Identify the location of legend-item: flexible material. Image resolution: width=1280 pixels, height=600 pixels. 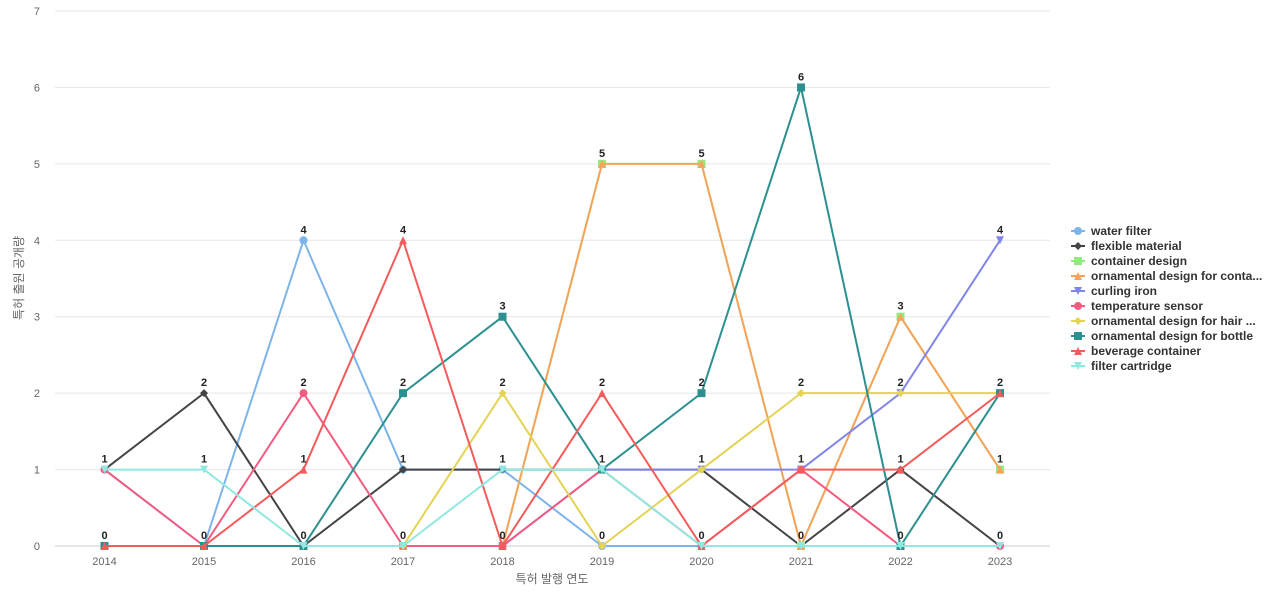
(1126, 246).